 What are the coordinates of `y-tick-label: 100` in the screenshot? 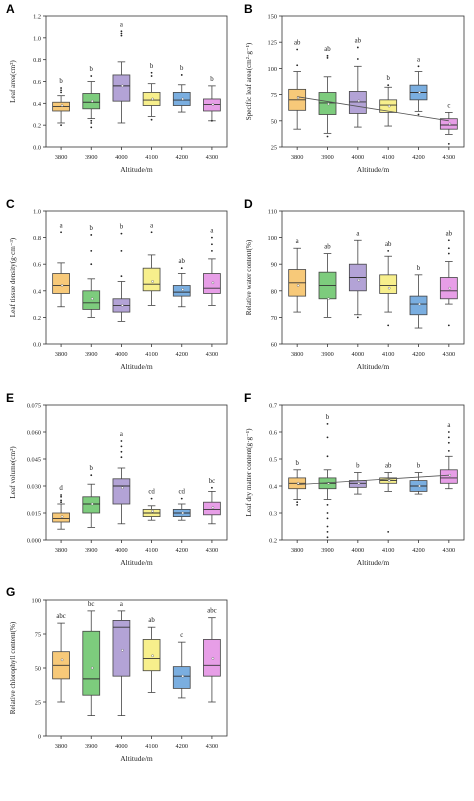 It's located at (272, 69).